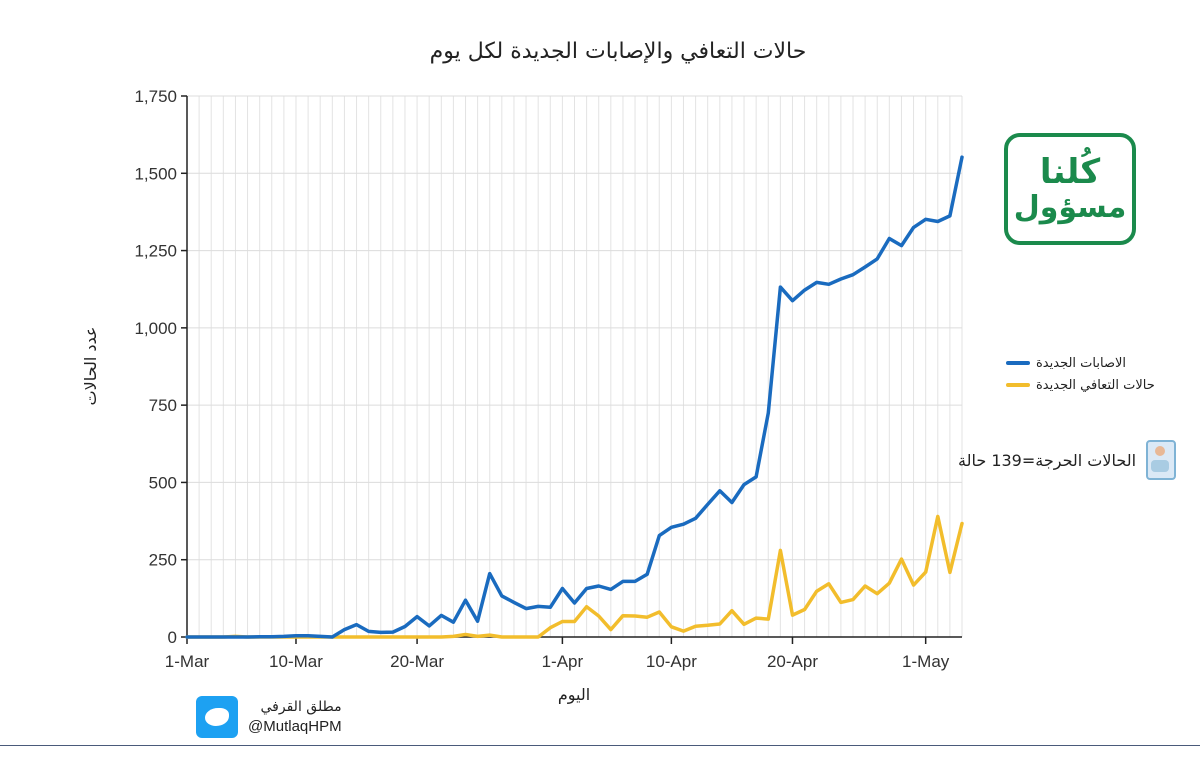  I want to click on legend: الاصابات الجديدة حالات التعافي الجديدة, so click(1080, 374).